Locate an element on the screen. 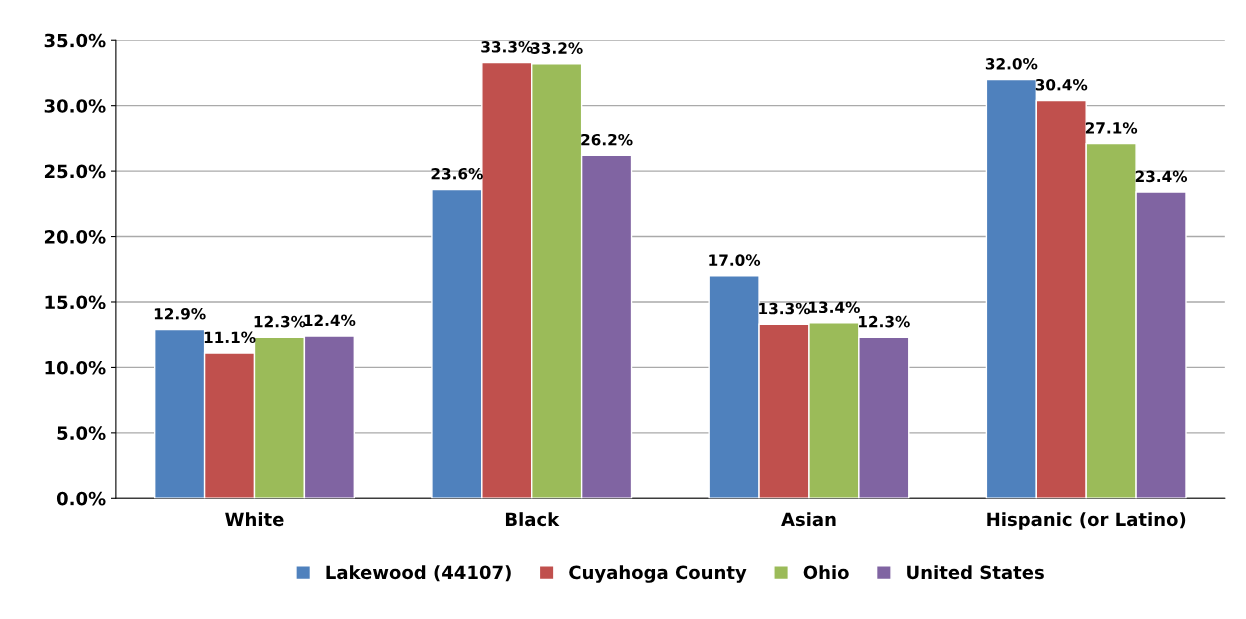 The width and height of the screenshot is (1246, 619). x-tick-label: White is located at coordinates (254, 519).